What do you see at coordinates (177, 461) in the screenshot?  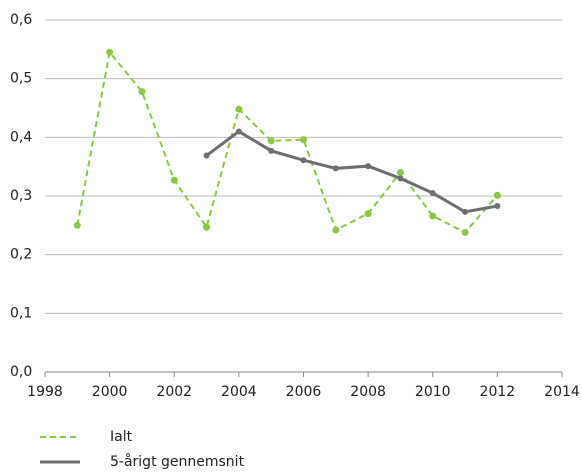 I see `legend-label: 5-årigt gennemsnit` at bounding box center [177, 461].